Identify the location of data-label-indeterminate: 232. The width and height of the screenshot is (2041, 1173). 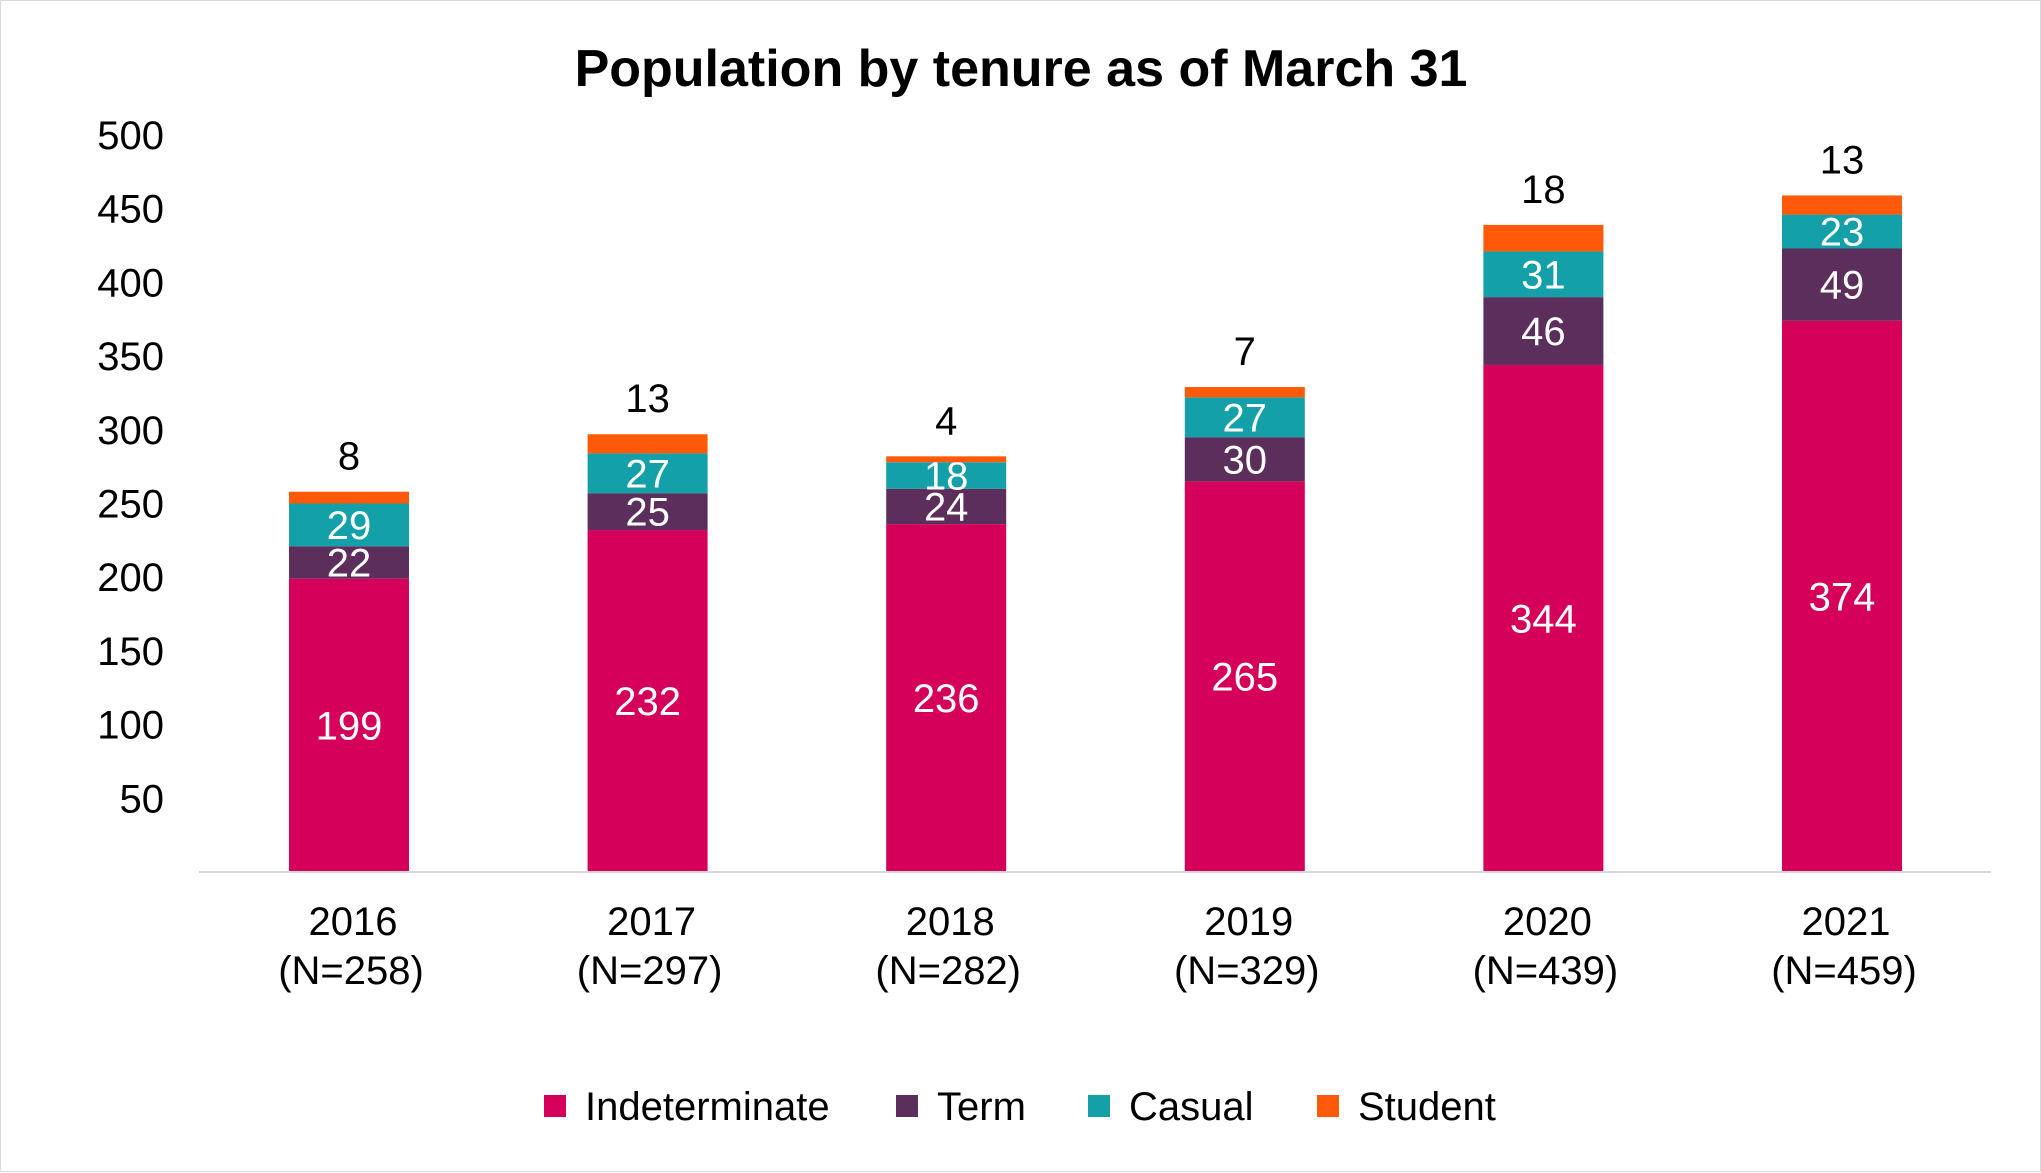
(647, 702).